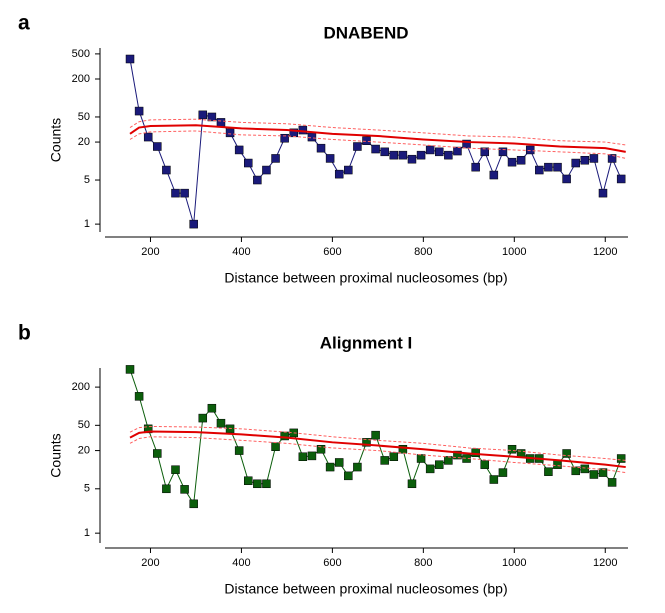  Describe the element at coordinates (81, 54) in the screenshot. I see `y-tick-label: 500` at that location.